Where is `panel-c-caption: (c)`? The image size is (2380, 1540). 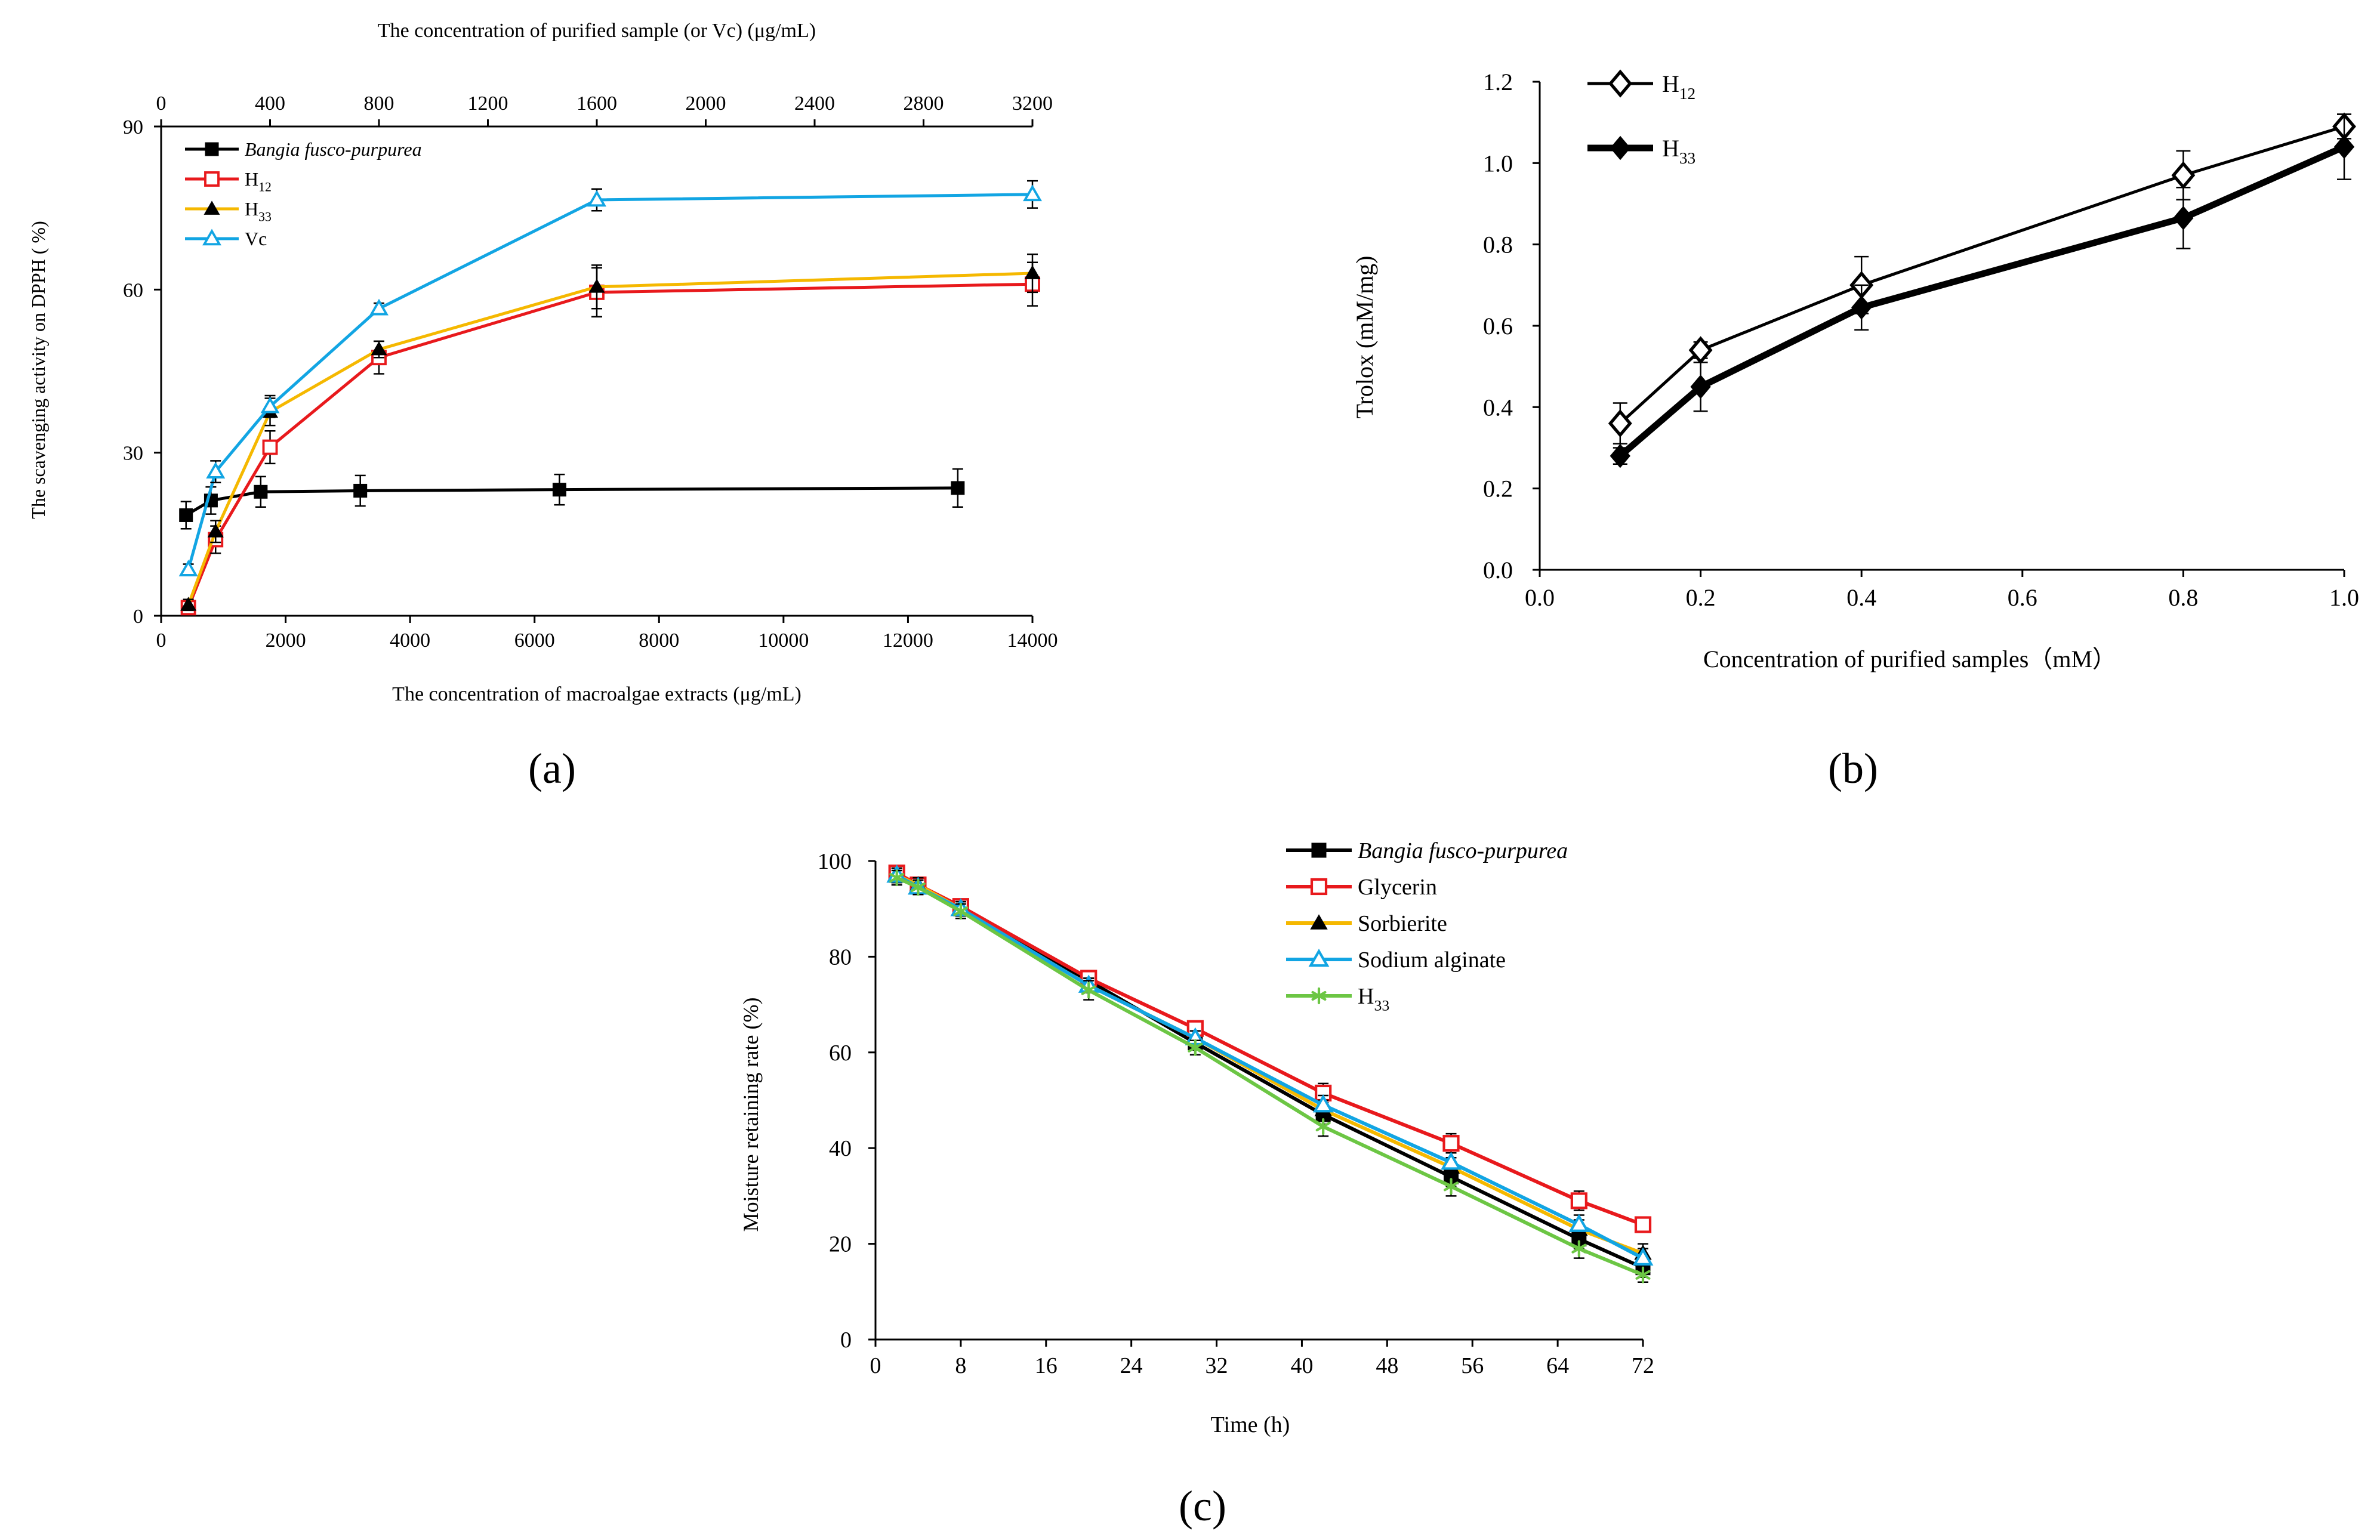 panel-c-caption: (c) is located at coordinates (1202, 1506).